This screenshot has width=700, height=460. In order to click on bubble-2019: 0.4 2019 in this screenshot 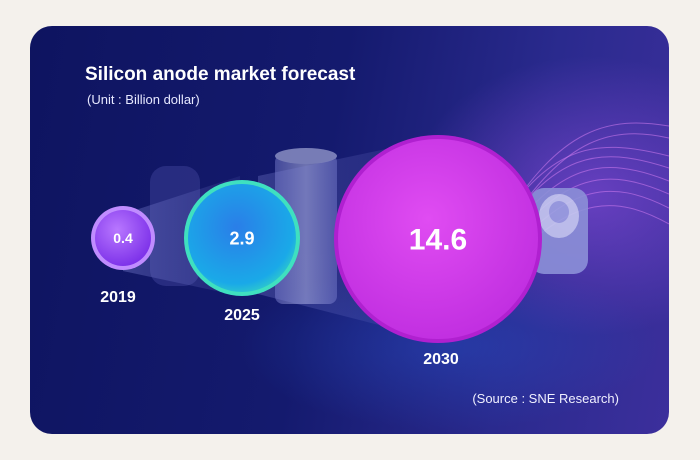, I will do `click(123, 256)`.